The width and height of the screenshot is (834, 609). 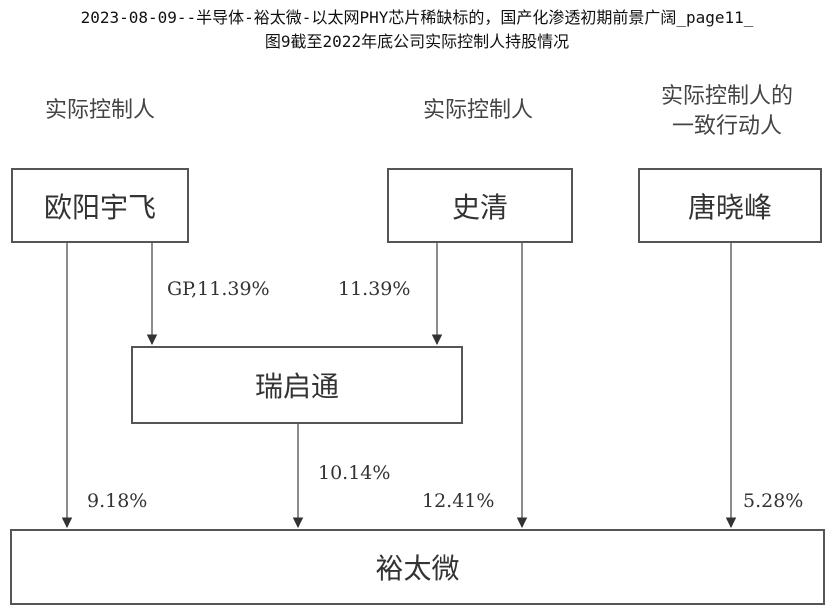 What do you see at coordinates (99, 110) in the screenshot?
I see `role-label-left: 实际控制人` at bounding box center [99, 110].